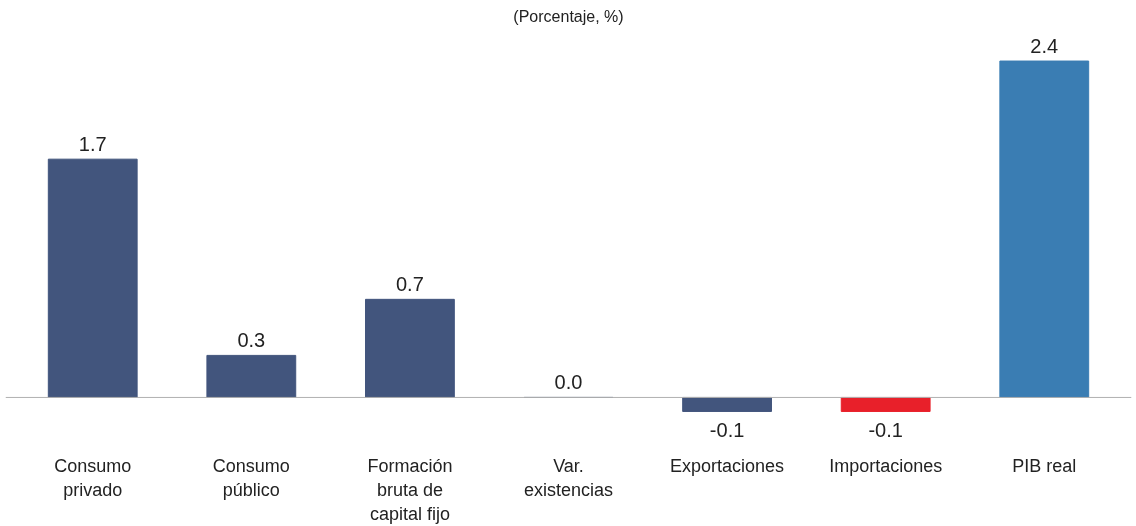 Image resolution: width=1136 pixels, height=526 pixels. I want to click on data-label: 0.0, so click(568, 382).